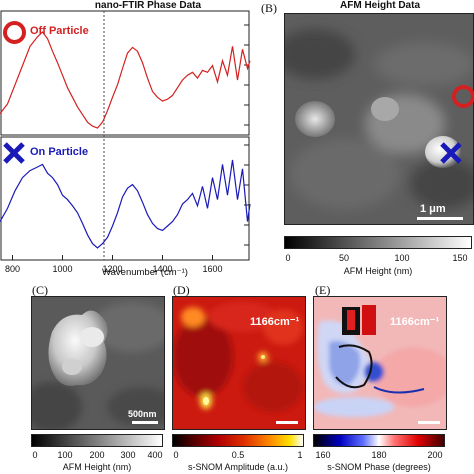 Image resolution: width=474 pixels, height=474 pixels. What do you see at coordinates (287, 422) in the screenshot?
I see `panel-d-scalebar` at bounding box center [287, 422].